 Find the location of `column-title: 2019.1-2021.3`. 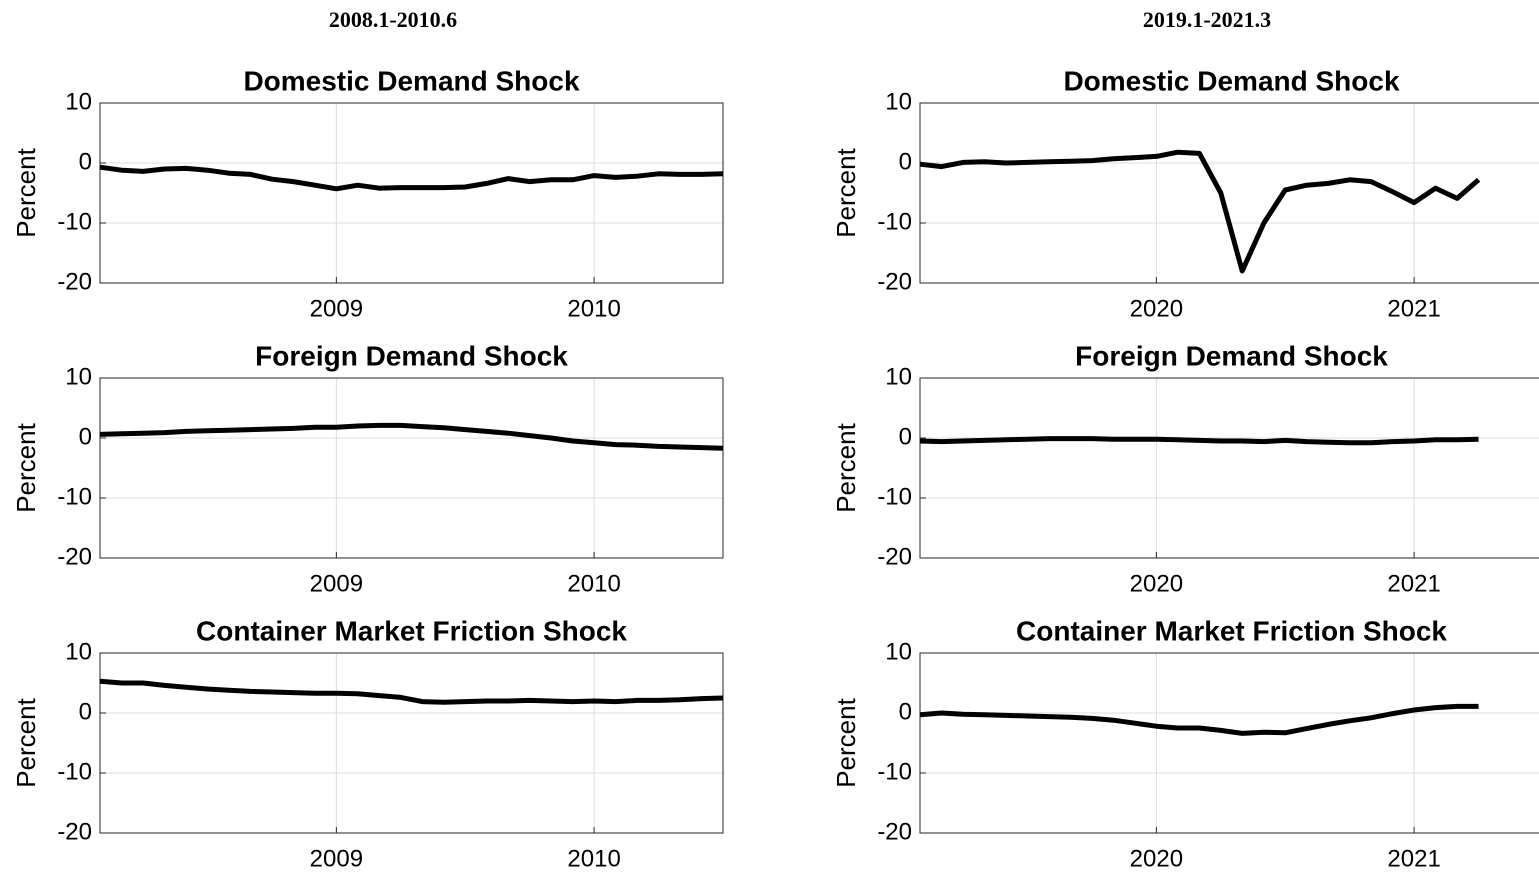

column-title: 2019.1-2021.3 is located at coordinates (1207, 19).